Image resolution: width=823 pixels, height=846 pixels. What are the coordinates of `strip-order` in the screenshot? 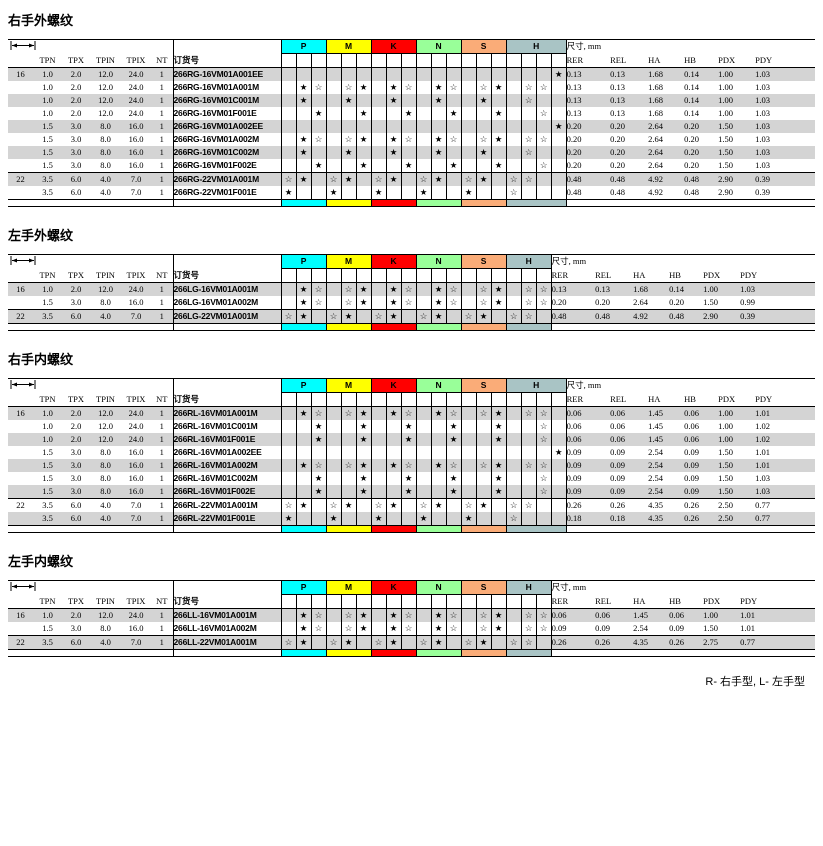 It's located at (227, 327).